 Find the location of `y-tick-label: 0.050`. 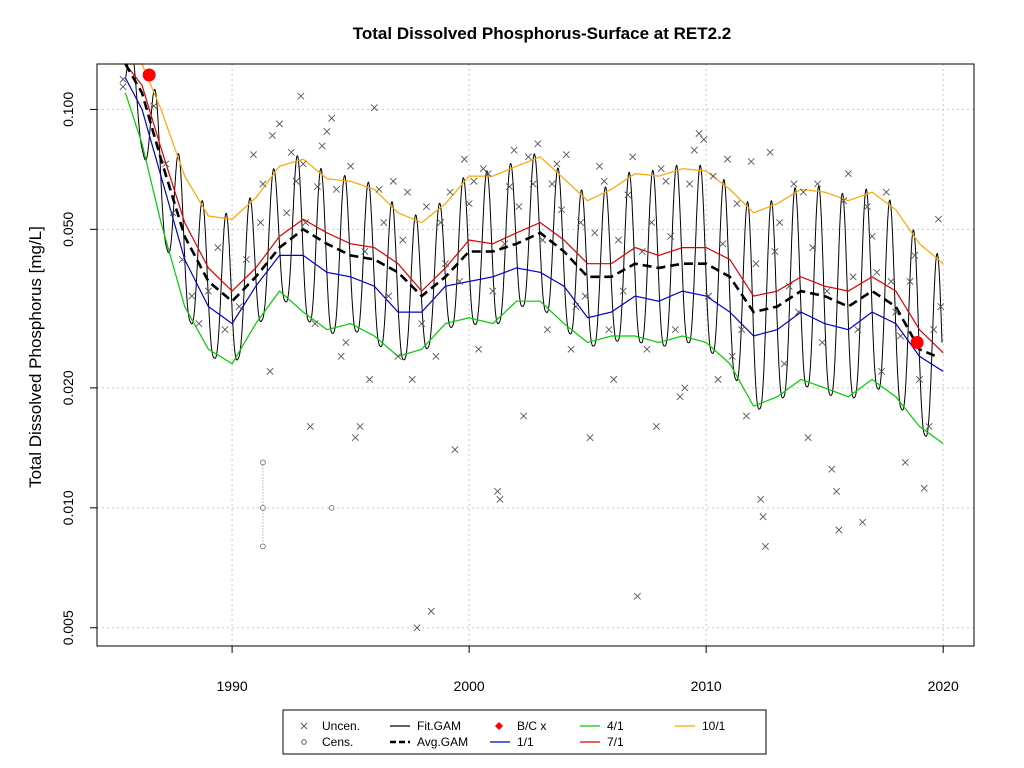

y-tick-label: 0.050 is located at coordinates (68, 229).